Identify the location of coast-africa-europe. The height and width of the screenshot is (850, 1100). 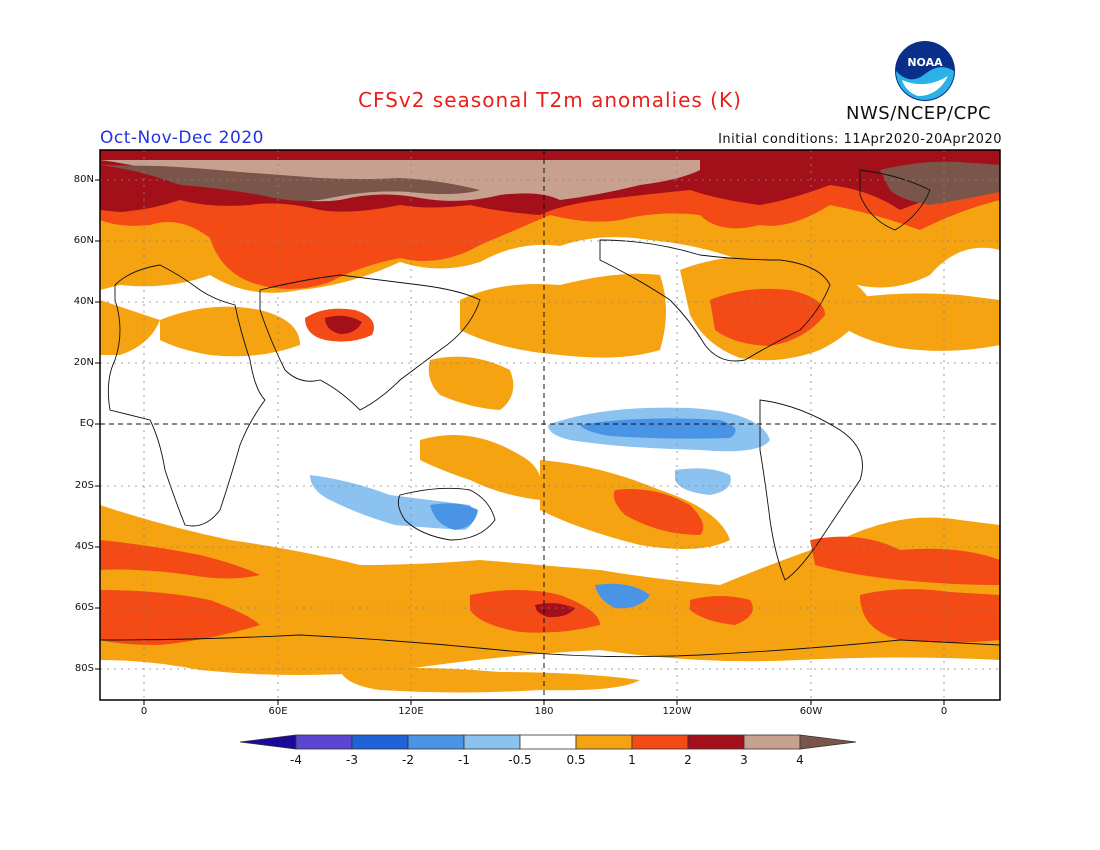
(186, 395).